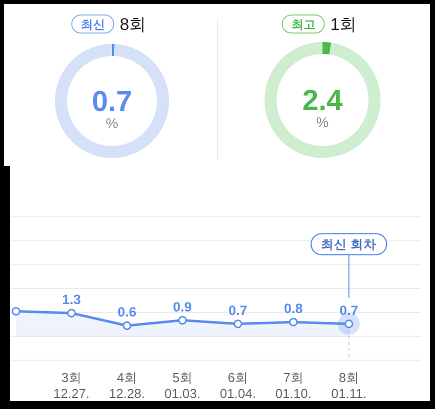 The width and height of the screenshot is (435, 409). I want to click on x-tick-label: 8회 01.11., so click(348, 385).